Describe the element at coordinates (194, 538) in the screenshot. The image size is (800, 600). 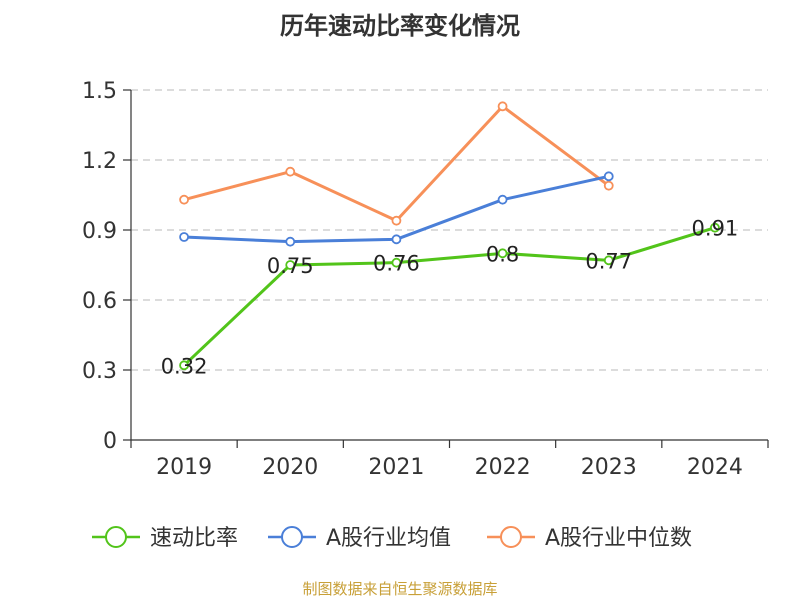
I see `legend-label: 速动比率` at that location.